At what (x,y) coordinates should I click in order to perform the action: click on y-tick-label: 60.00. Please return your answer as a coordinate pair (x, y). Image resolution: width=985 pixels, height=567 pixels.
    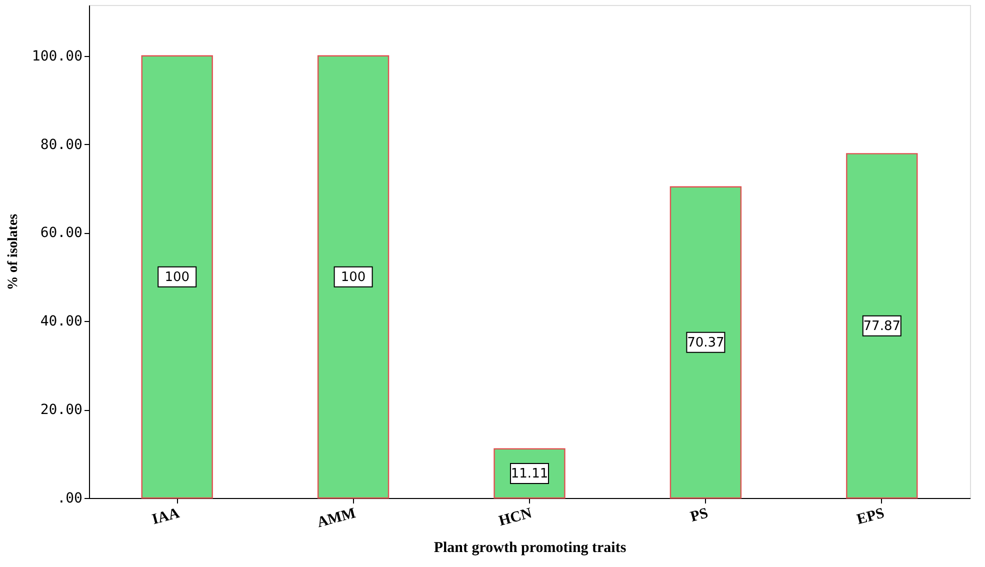
    Looking at the image, I should click on (61, 233).